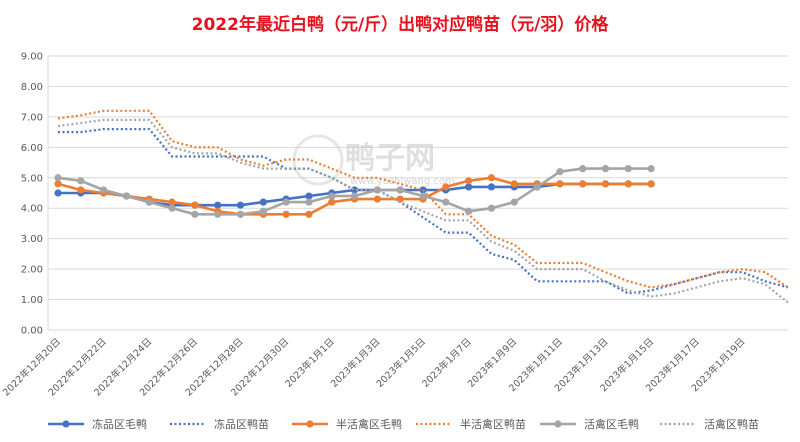 The image size is (800, 442). I want to click on y-tick-label: 3.00, so click(32, 239).